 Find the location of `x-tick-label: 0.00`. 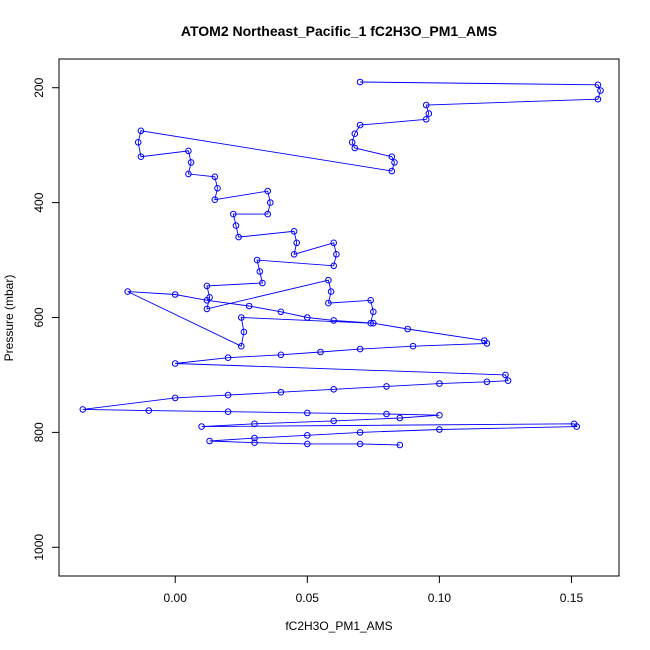

x-tick-label: 0.00 is located at coordinates (176, 598).